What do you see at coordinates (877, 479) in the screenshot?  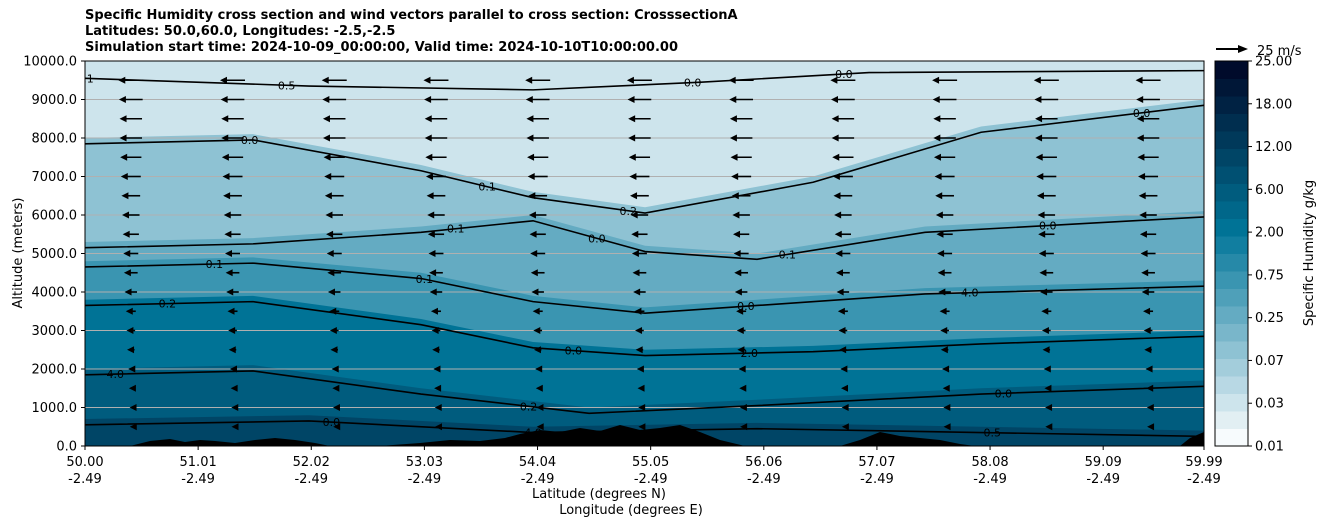 I see `x-tick-label-lon: -2.49` at bounding box center [877, 479].